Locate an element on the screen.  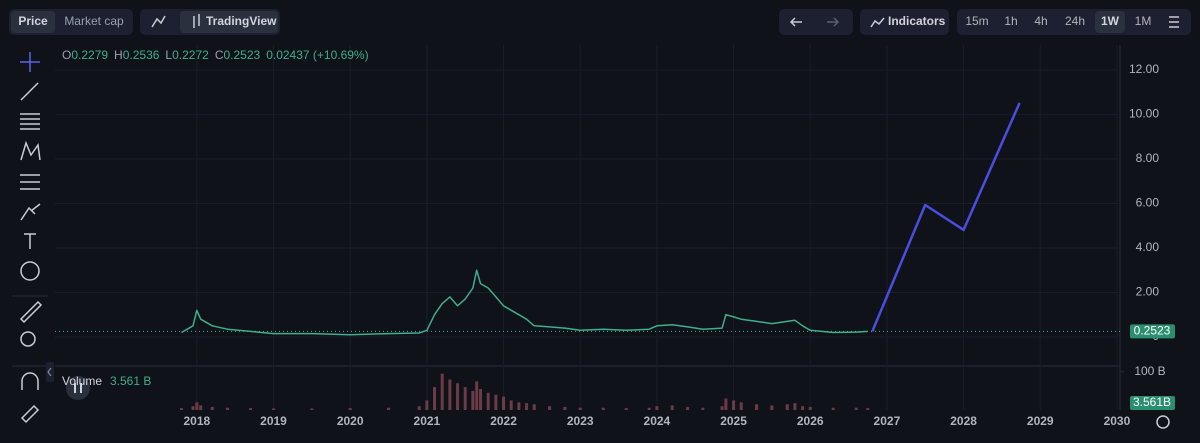
ohlc-label: C is located at coordinates (219, 55).